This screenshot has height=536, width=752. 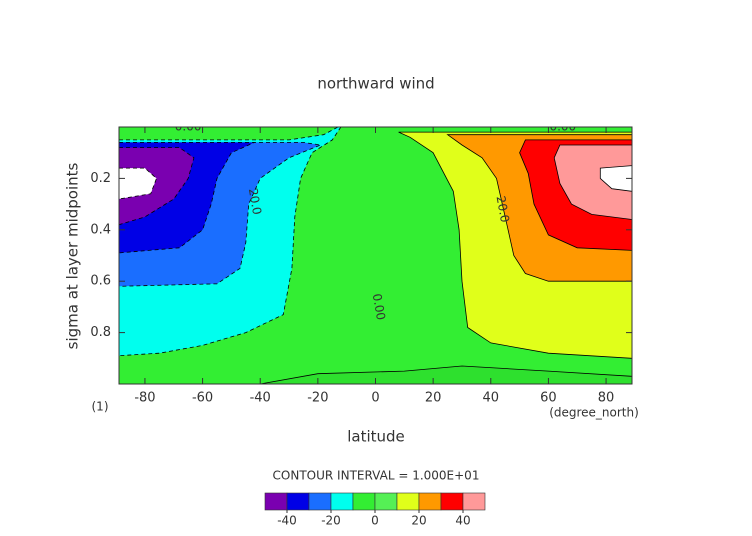 I want to click on x-units: (degree_north), so click(x=594, y=413).